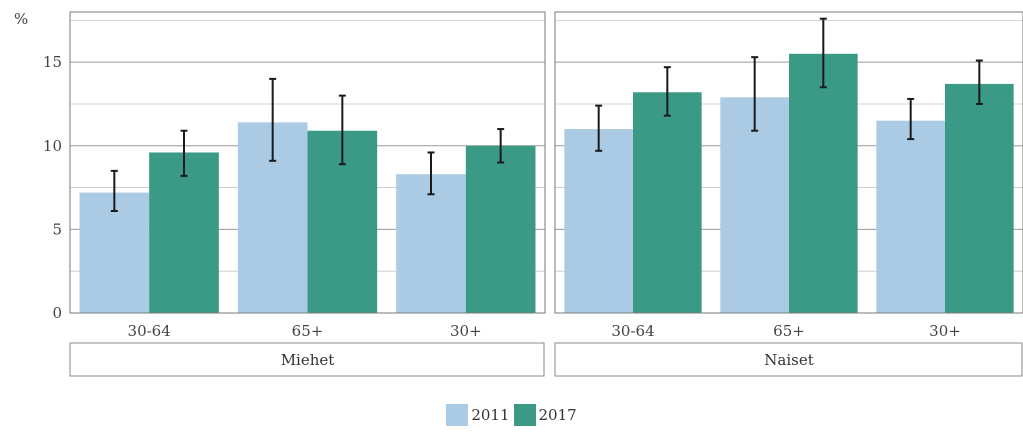  I want to click on strip-label: Naiset, so click(788, 360).